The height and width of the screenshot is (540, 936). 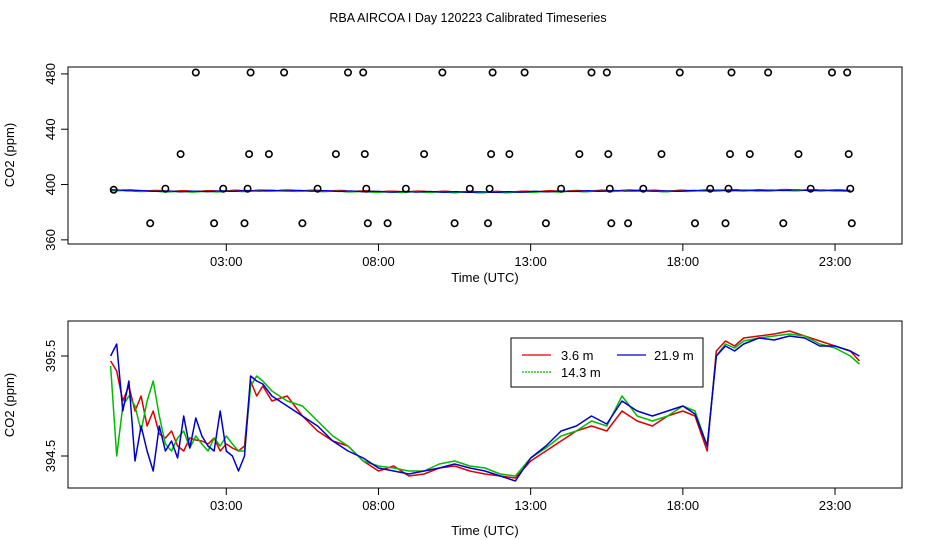 I want to click on bottom-x-tick-label-1: 08:00, so click(x=378, y=505).